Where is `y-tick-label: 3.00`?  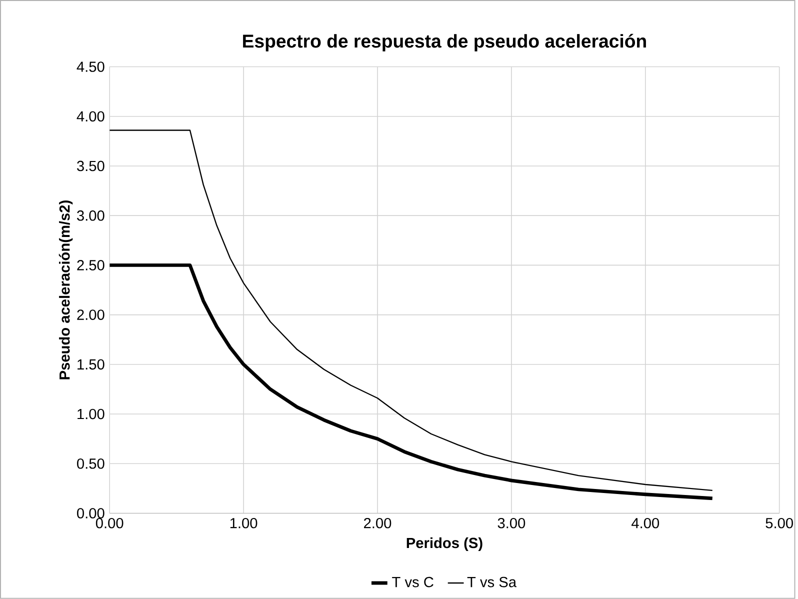 y-tick-label: 3.00 is located at coordinates (90, 215).